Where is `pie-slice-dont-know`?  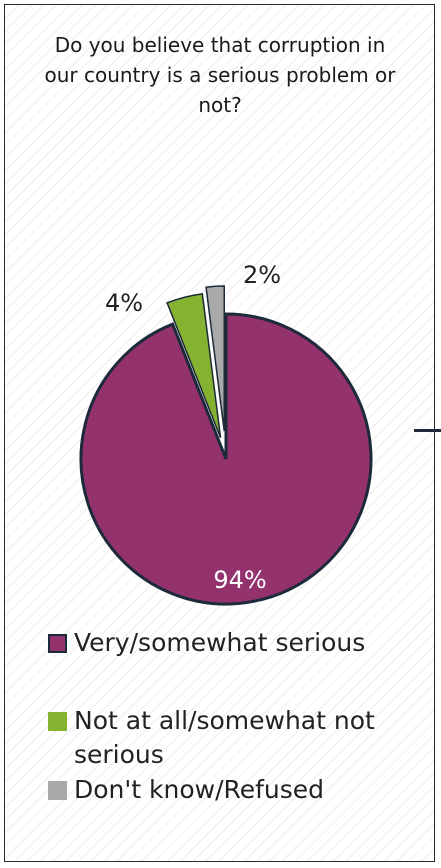
pie-slice-dont-know is located at coordinates (215, 358).